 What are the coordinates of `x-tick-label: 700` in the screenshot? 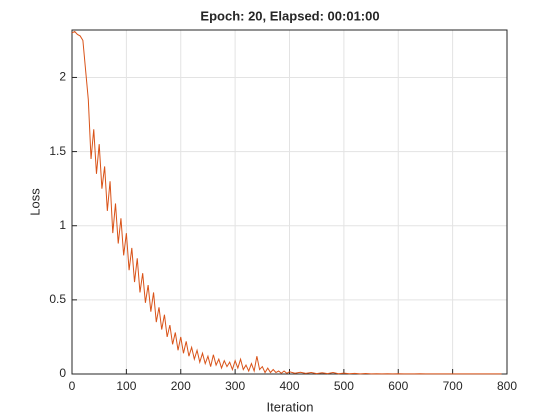 It's located at (453, 386).